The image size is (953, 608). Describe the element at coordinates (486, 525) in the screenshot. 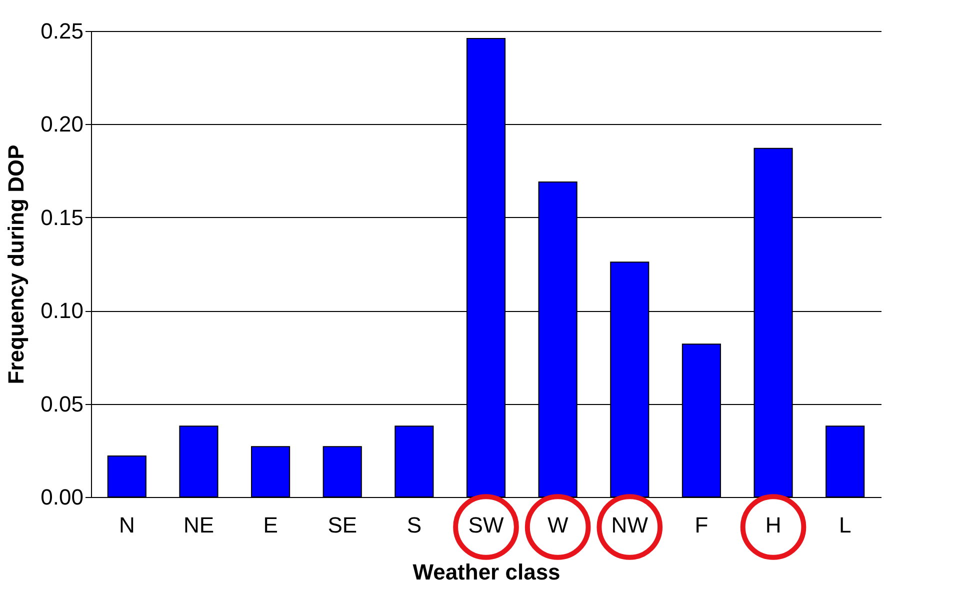

I see `x-tick-label: SW` at that location.